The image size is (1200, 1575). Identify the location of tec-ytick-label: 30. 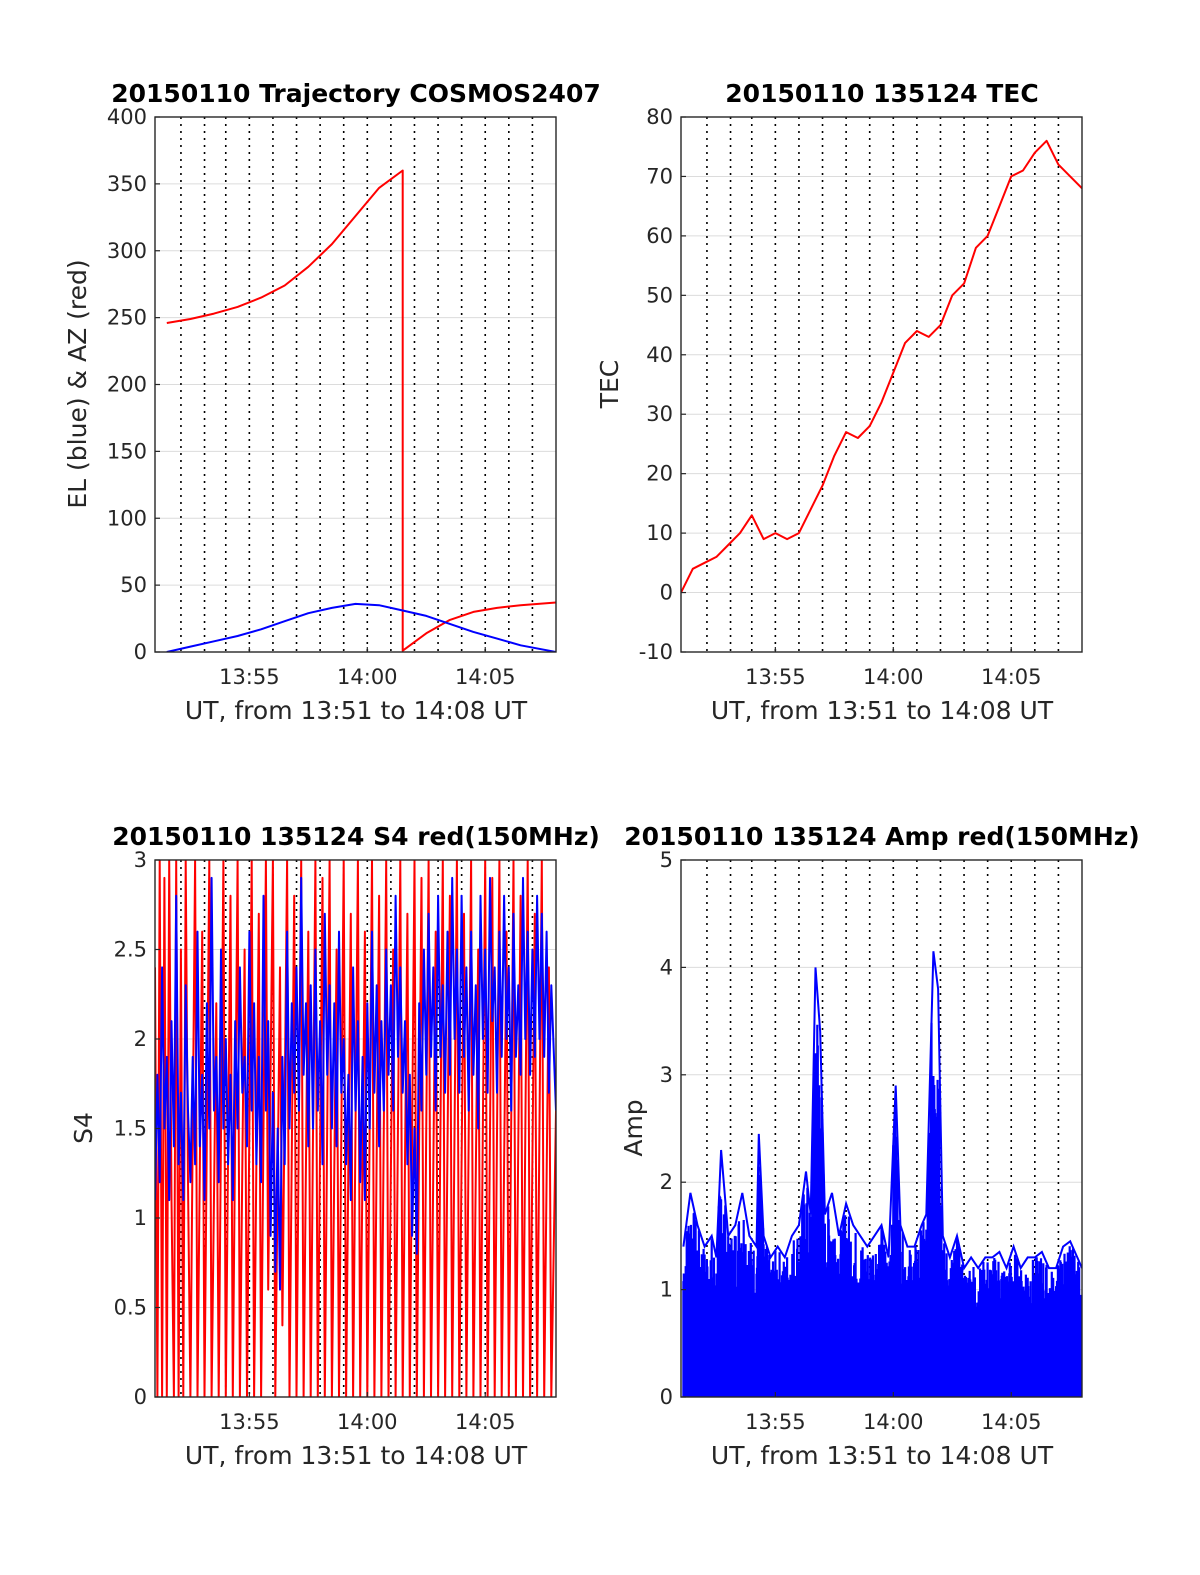
(659, 414).